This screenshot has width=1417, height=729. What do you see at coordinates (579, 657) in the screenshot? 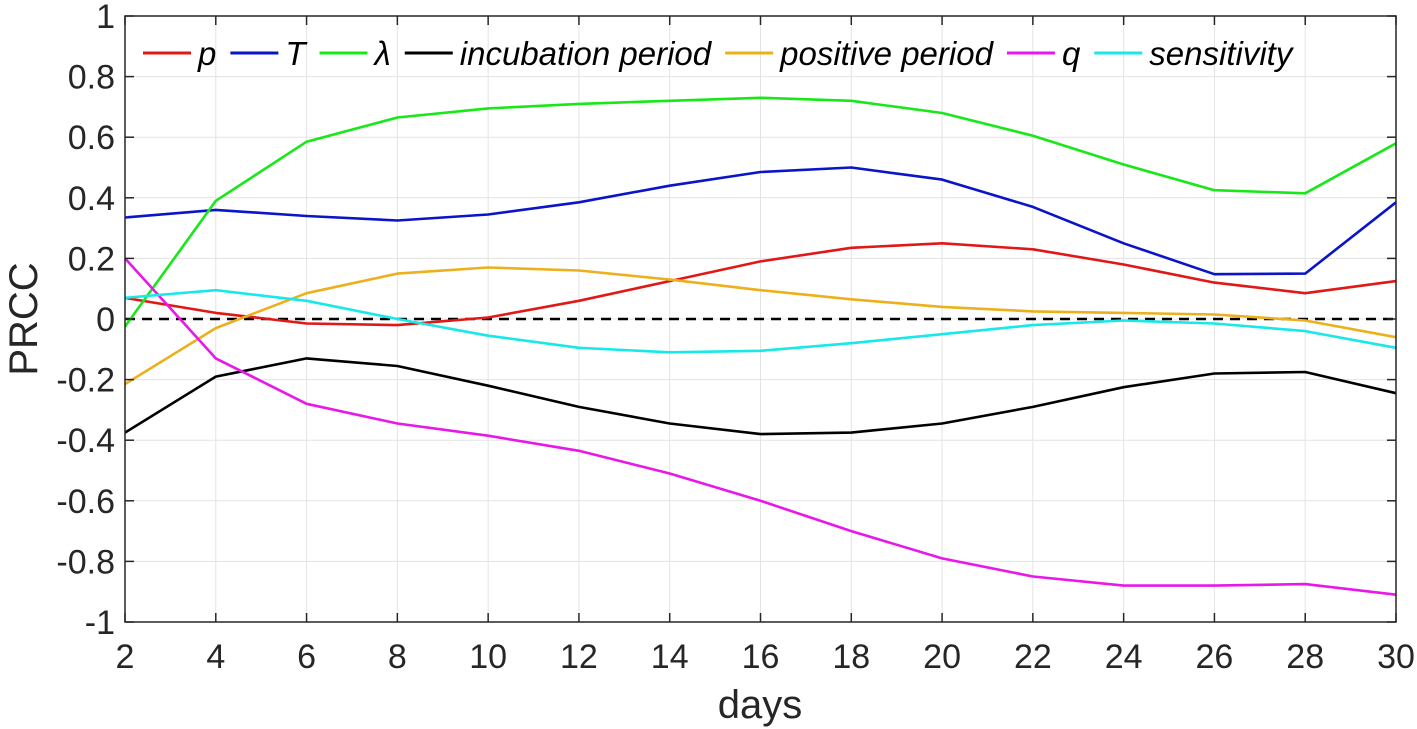
I see `x-tick-label: 12` at bounding box center [579, 657].